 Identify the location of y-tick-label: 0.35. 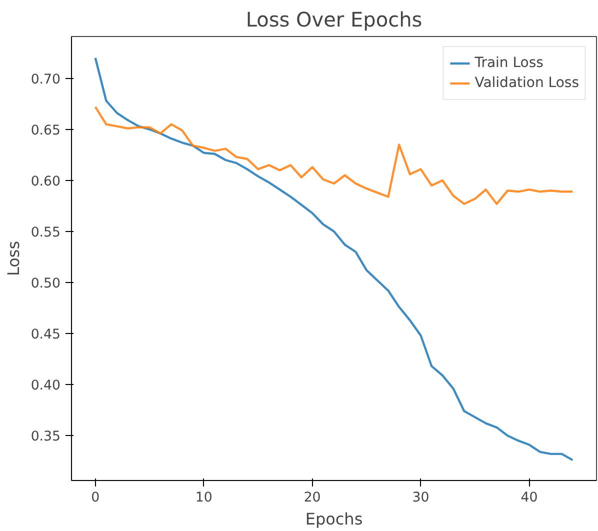
(45, 437).